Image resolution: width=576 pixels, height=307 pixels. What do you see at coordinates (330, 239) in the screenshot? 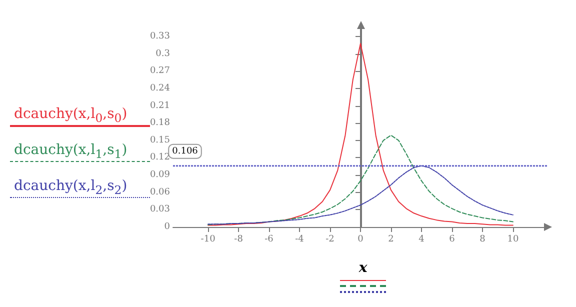
I see `x-tick-label: -2` at bounding box center [330, 239].